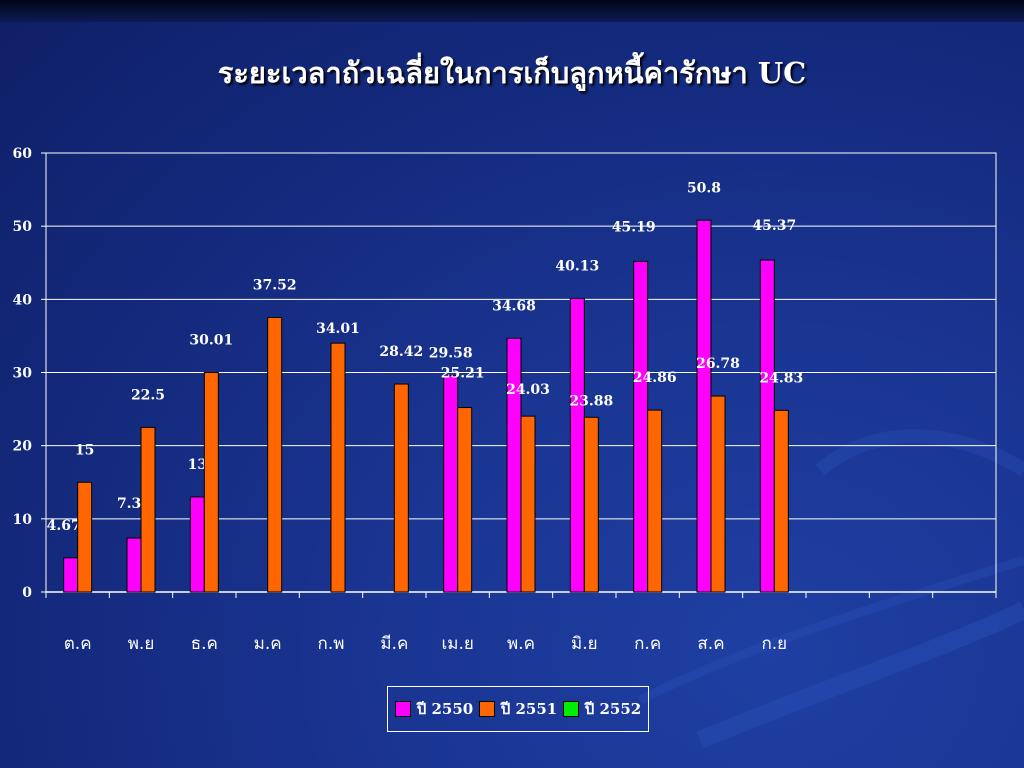 Image resolution: width=1024 pixels, height=768 pixels. What do you see at coordinates (457, 644) in the screenshot?
I see `x-tick-label: เม.ย` at bounding box center [457, 644].